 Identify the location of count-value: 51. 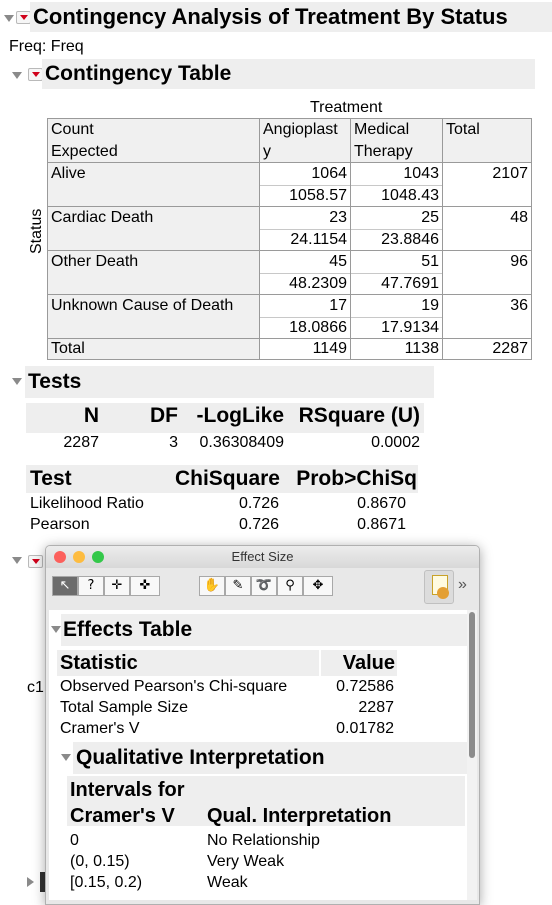
(430, 261).